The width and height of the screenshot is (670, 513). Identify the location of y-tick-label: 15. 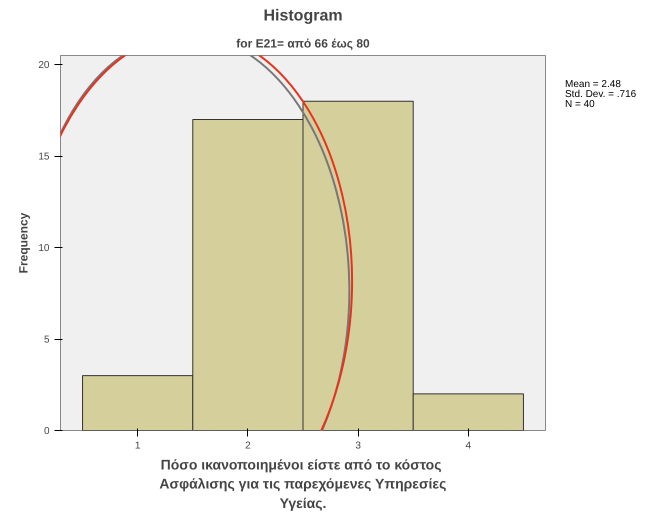
(44, 157).